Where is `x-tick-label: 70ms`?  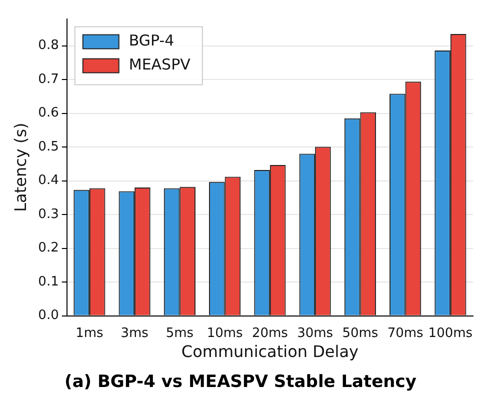
x-tick-label: 70ms is located at coordinates (405, 333).